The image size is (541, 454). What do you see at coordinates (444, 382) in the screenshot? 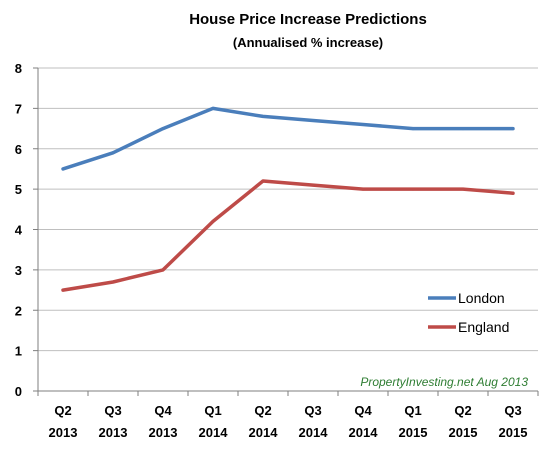
I see `source-annotation: PropertyInvesting.net Aug 2013` at bounding box center [444, 382].